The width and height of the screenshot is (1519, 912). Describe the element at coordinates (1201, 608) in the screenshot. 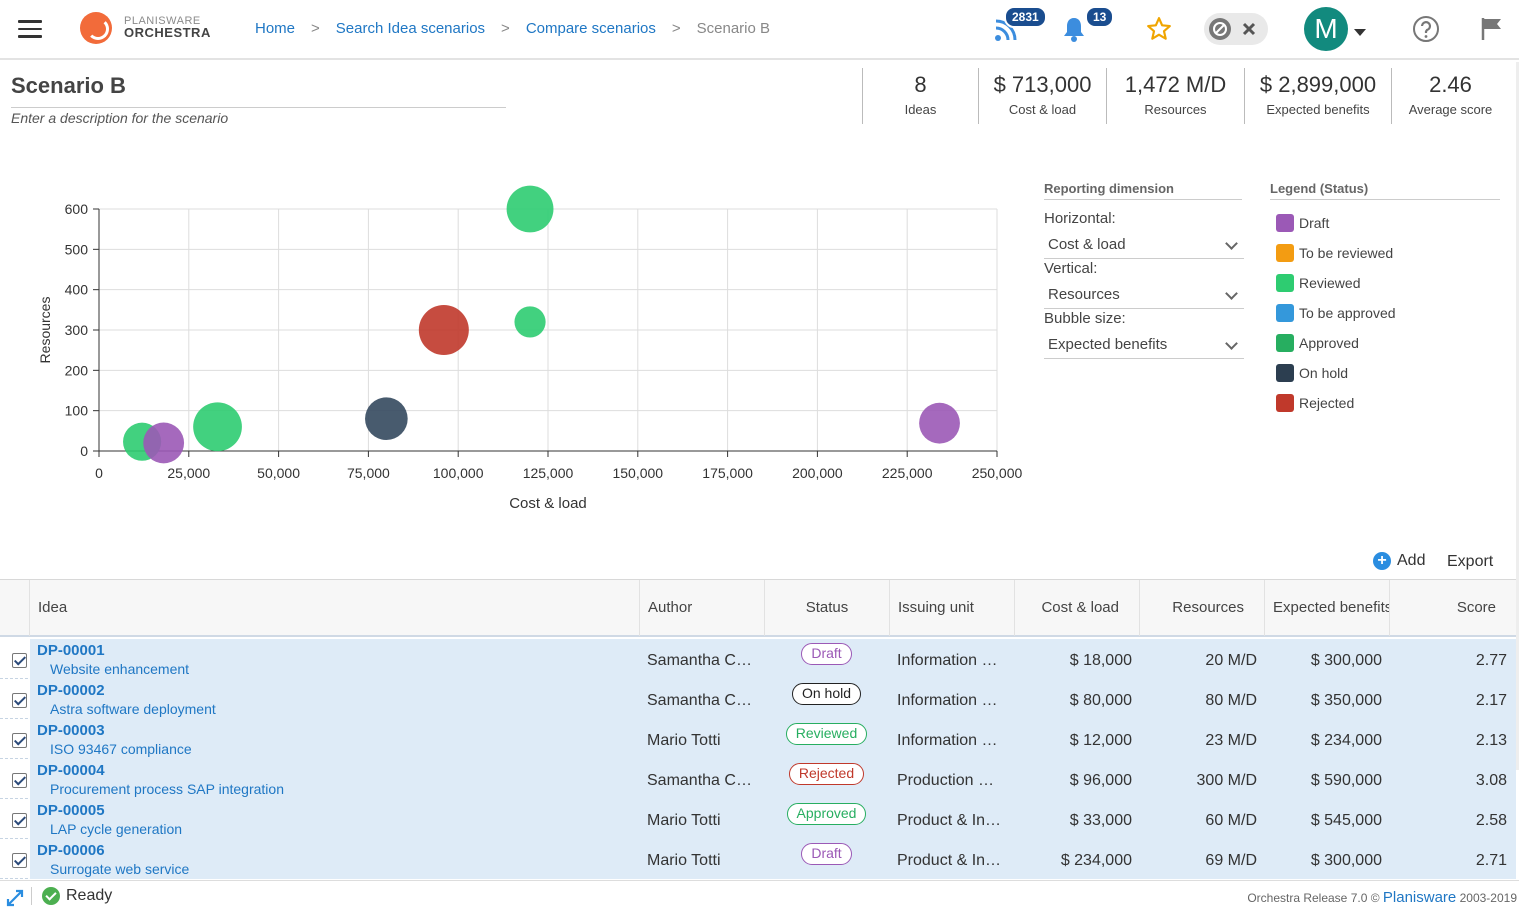

I see `column-resources: Resources` at that location.